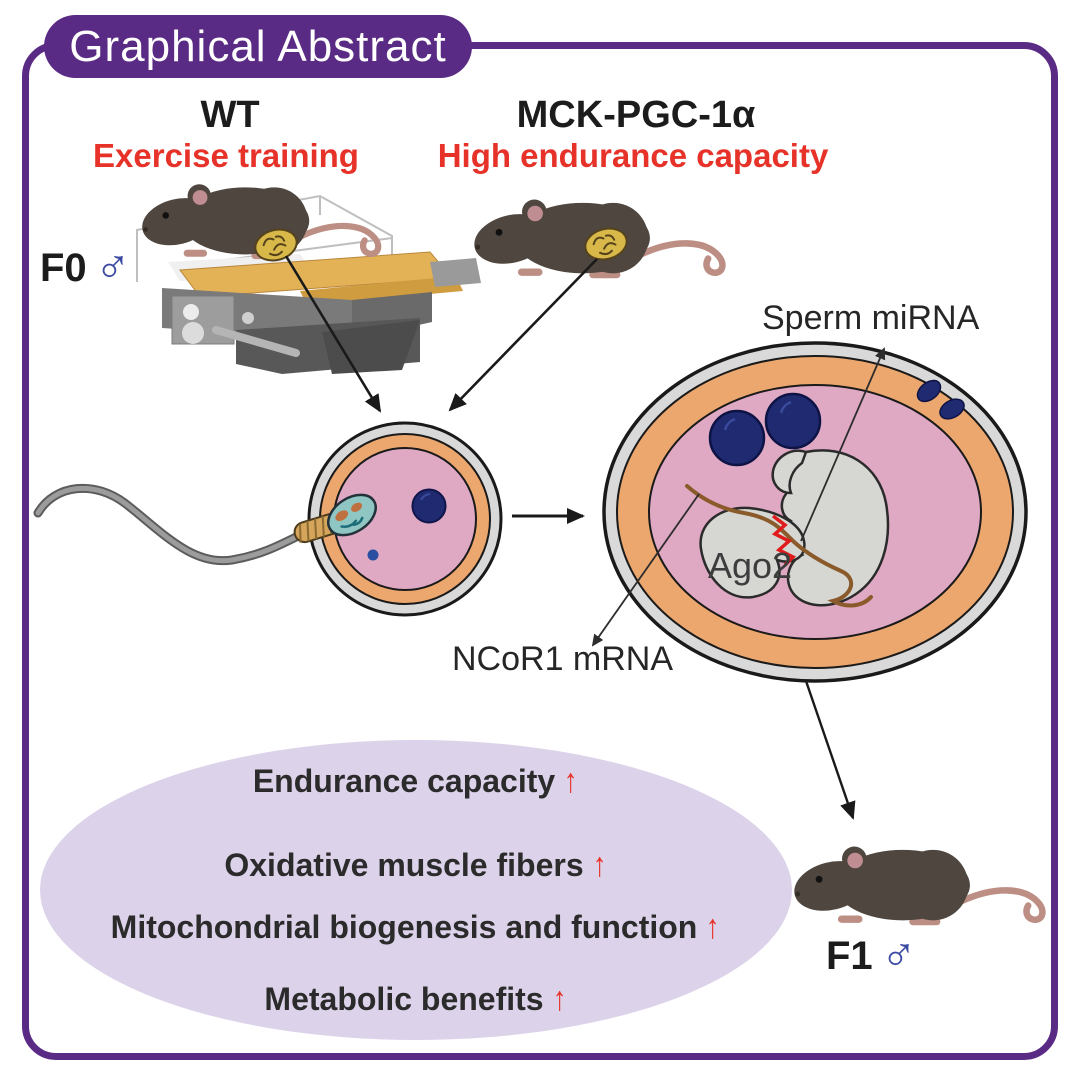  Describe the element at coordinates (645, 570) in the screenshot. I see `pointer-ncor1-mrna` at that location.